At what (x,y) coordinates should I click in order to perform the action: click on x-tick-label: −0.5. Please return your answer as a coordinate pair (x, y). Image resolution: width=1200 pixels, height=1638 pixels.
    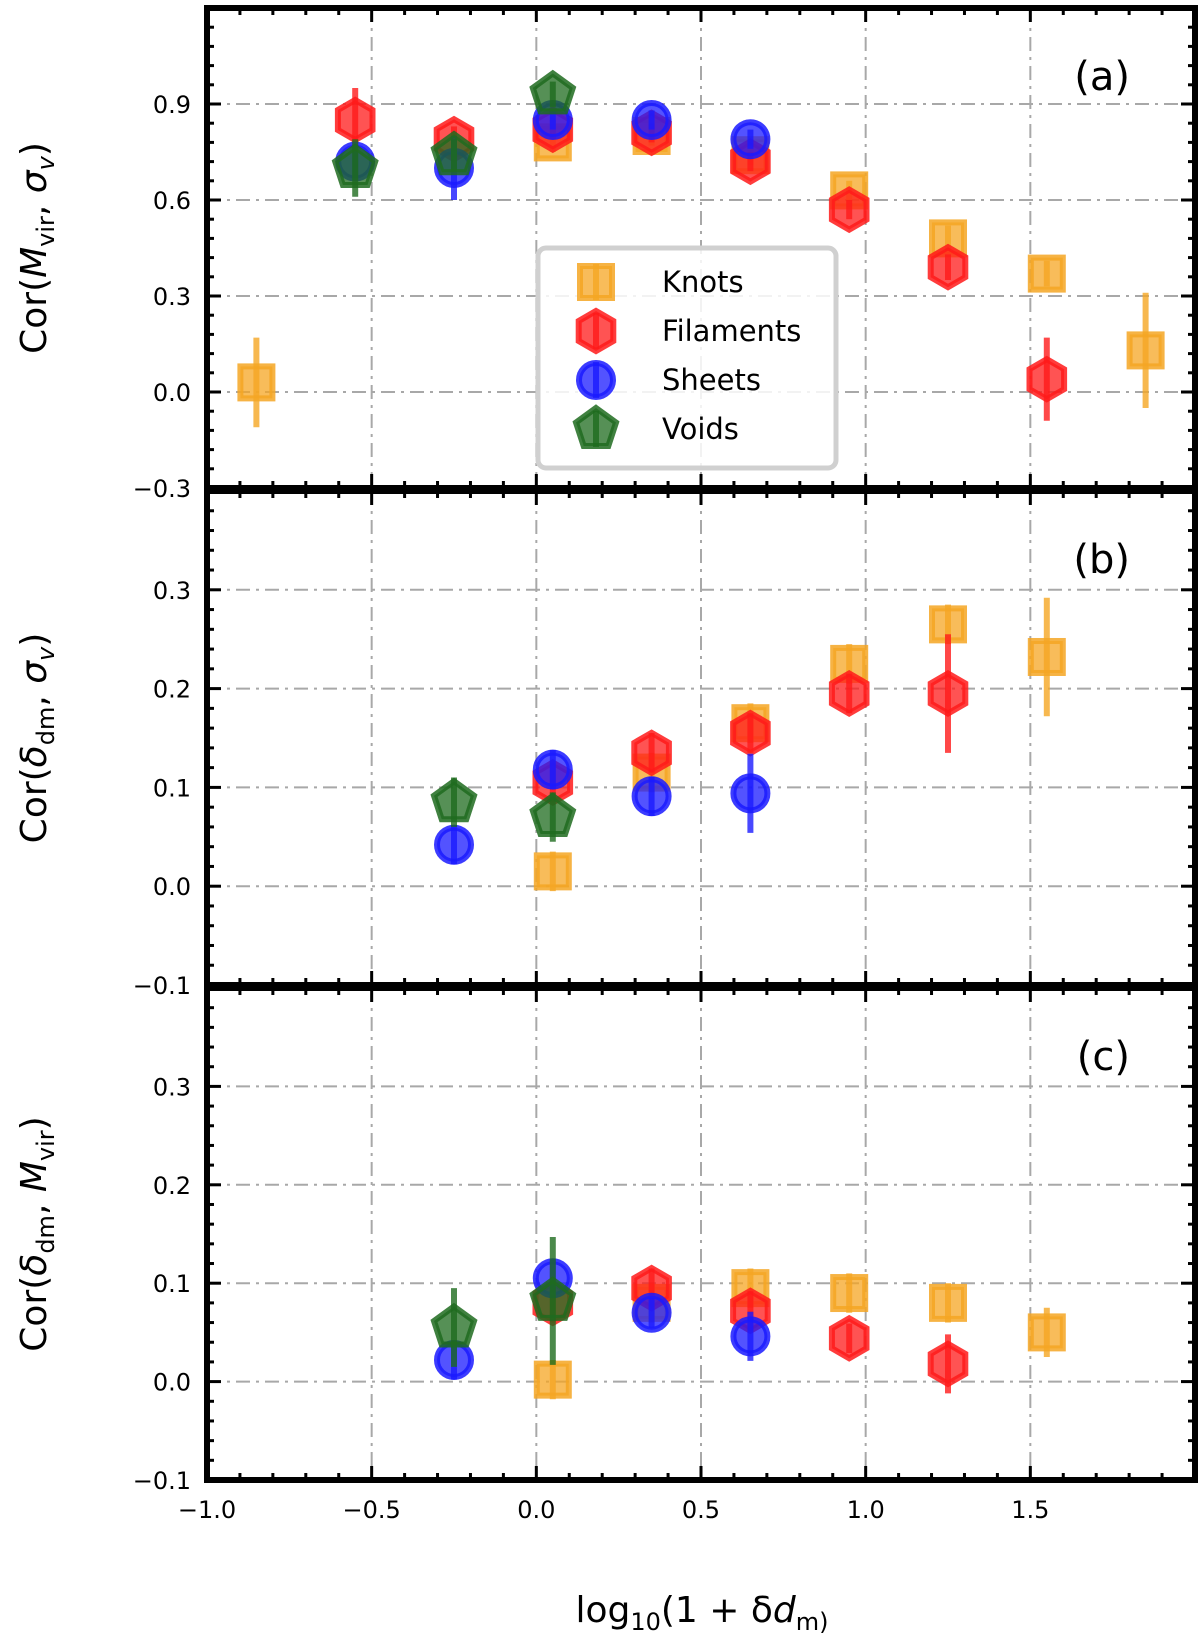
    Looking at the image, I should click on (372, 1510).